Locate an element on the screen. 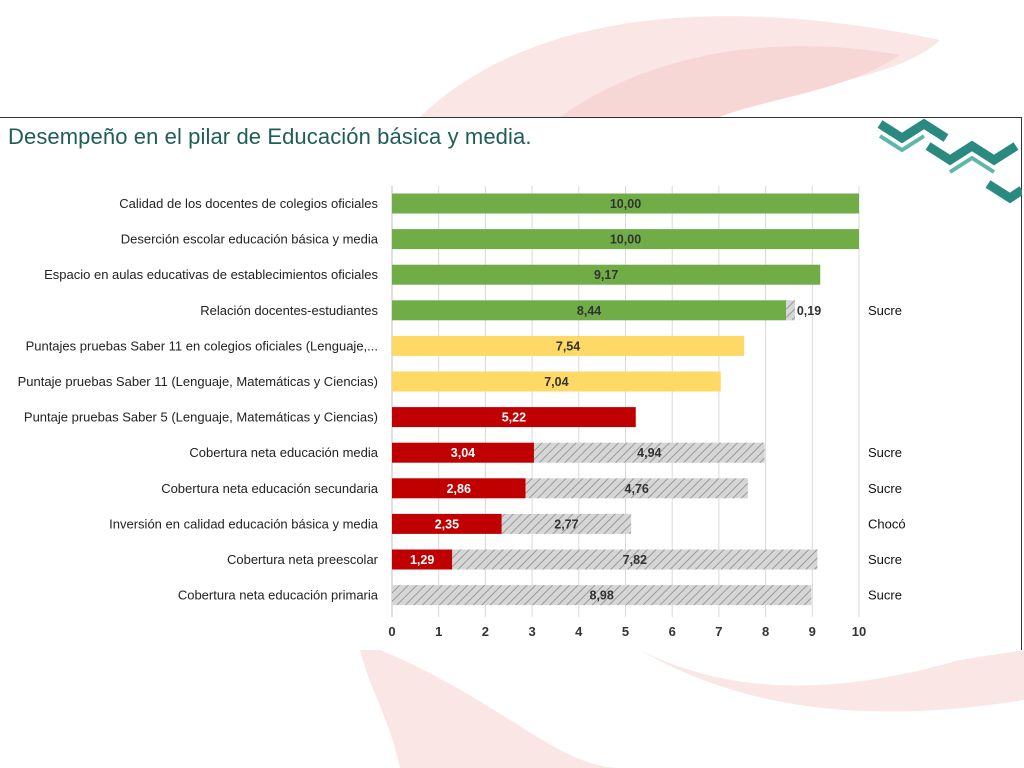 Image resolution: width=1024 pixels, height=768 pixels. gap-label: 7,82 is located at coordinates (635, 560).